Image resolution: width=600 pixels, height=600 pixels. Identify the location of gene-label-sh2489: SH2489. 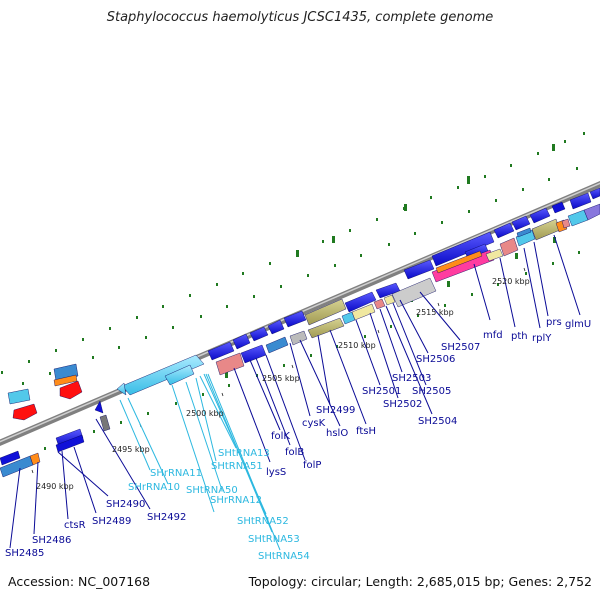
(111, 521).